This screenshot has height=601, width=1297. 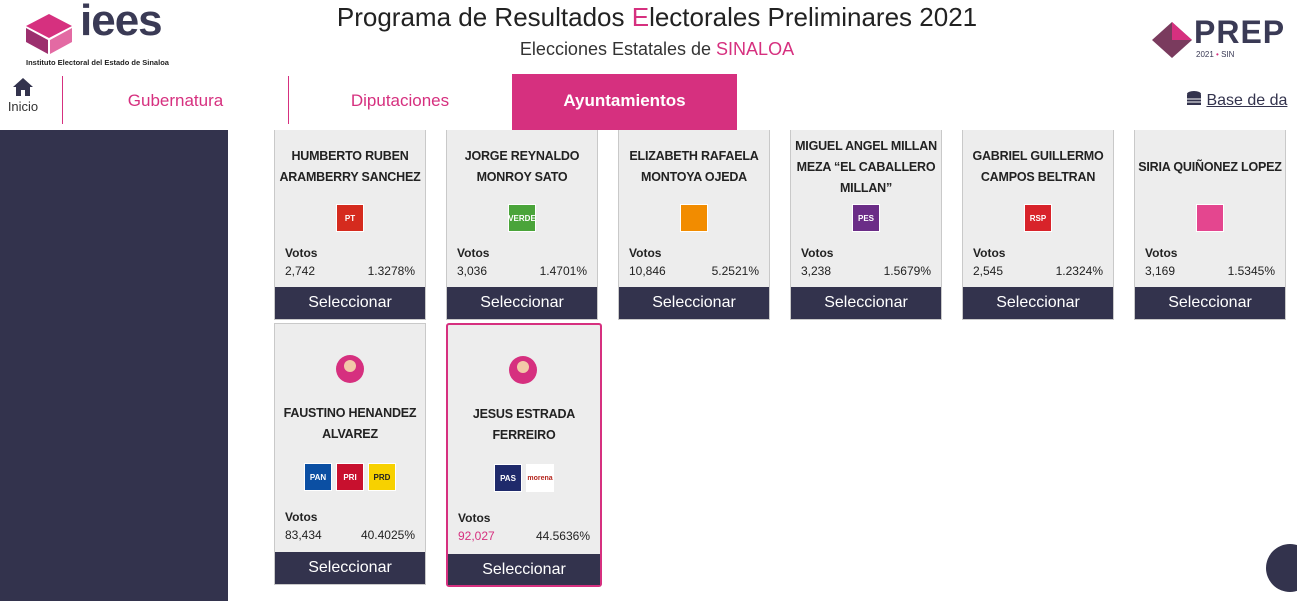 I want to click on logo-text: iees, so click(x=121, y=22).